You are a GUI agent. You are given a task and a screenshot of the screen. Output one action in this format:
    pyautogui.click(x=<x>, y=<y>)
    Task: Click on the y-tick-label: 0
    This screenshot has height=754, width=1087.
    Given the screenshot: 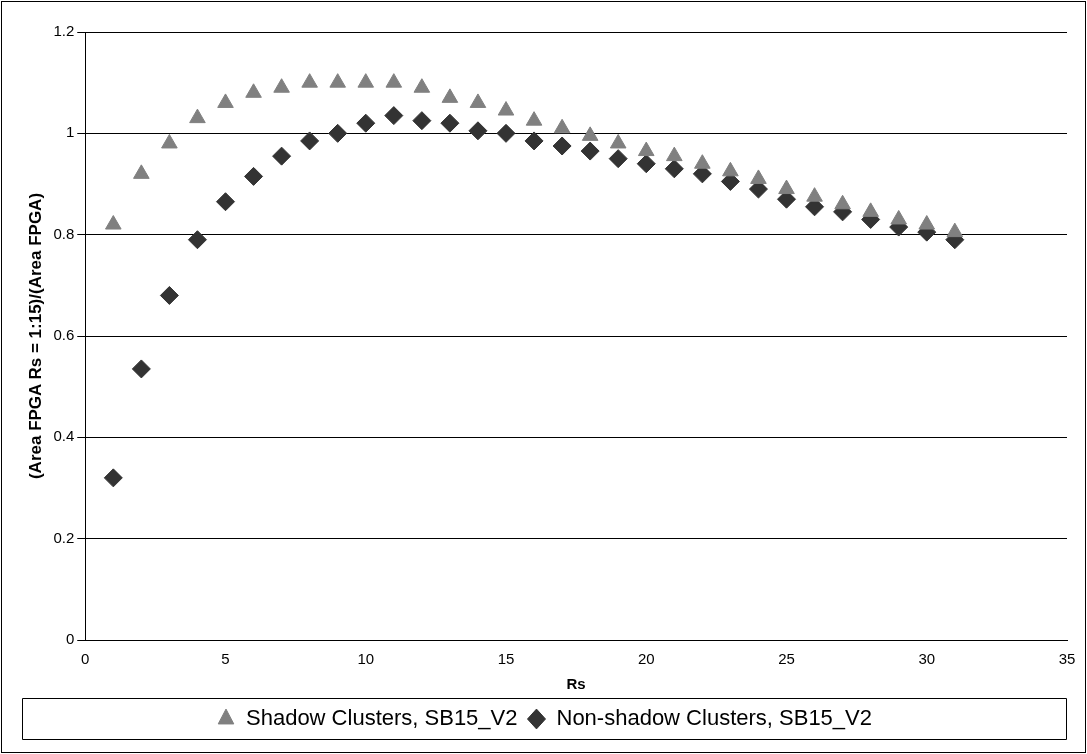 What is the action you would take?
    pyautogui.click(x=70, y=639)
    